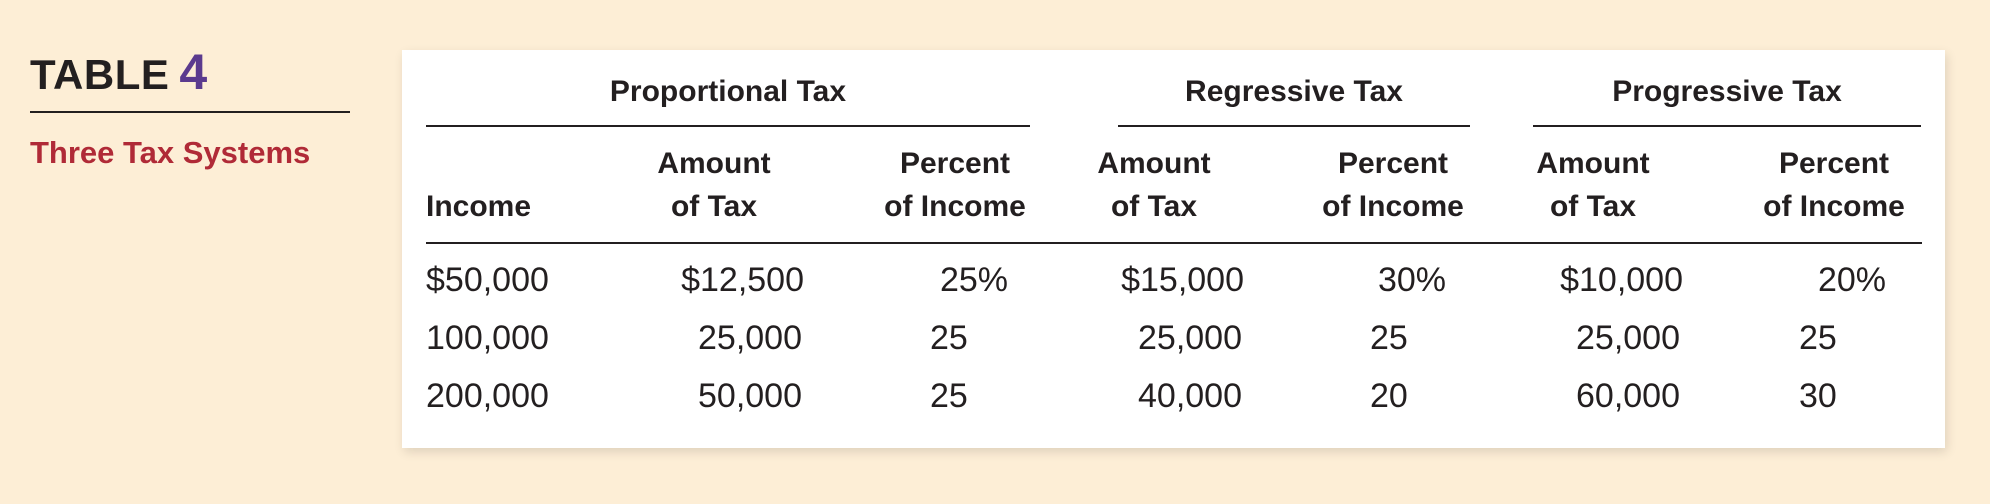  What do you see at coordinates (487, 396) in the screenshot?
I see `cell-income: 200,000` at bounding box center [487, 396].